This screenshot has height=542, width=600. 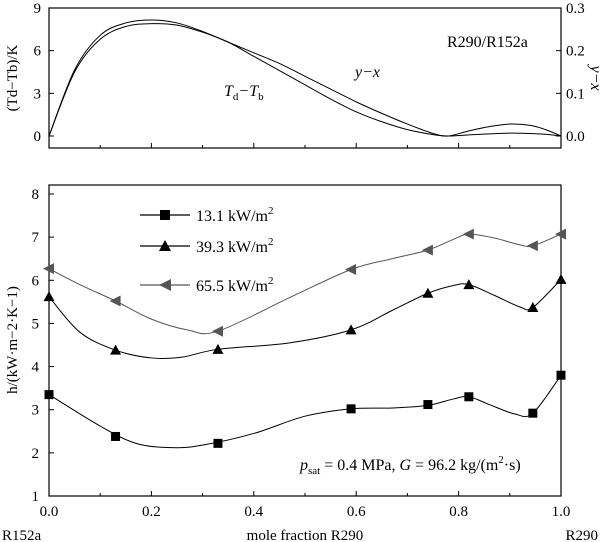 I want to click on legend-label-65-5: 65.5 kW/m2, so click(x=235, y=285).